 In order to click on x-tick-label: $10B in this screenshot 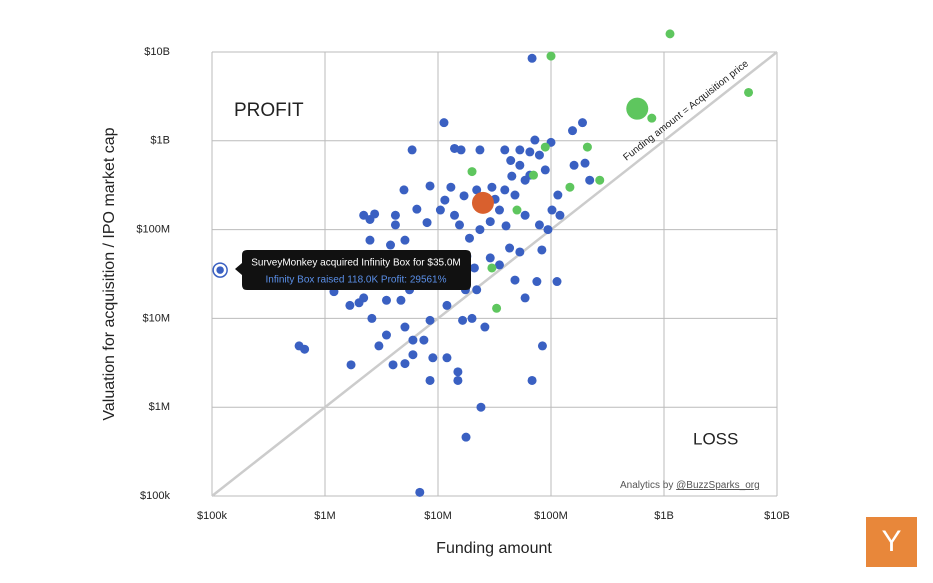, I will do `click(777, 516)`.